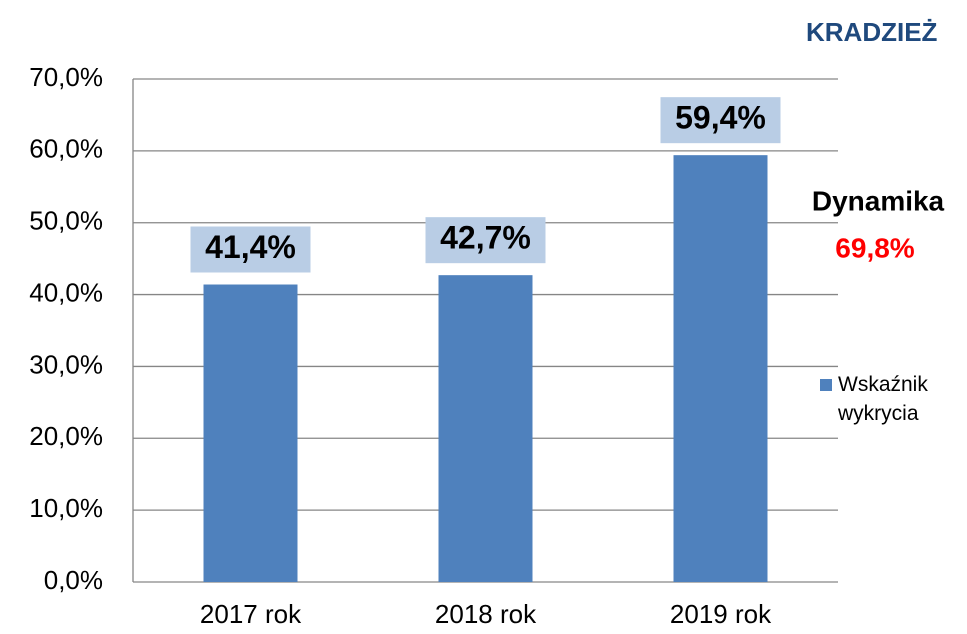 The image size is (967, 634). What do you see at coordinates (251, 614) in the screenshot?
I see `x-tick-label: 2017 rok` at bounding box center [251, 614].